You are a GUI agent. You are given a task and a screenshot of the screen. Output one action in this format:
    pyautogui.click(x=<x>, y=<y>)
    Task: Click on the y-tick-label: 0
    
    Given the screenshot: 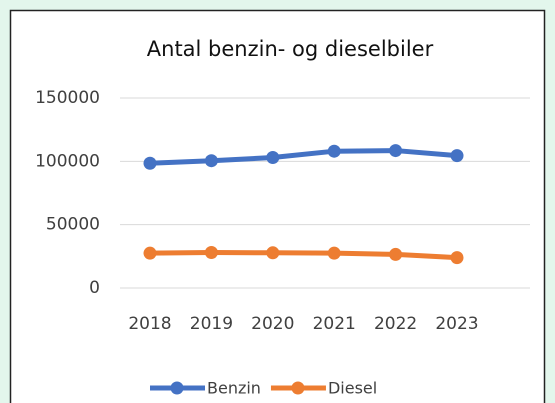 What is the action you would take?
    pyautogui.click(x=94, y=288)
    